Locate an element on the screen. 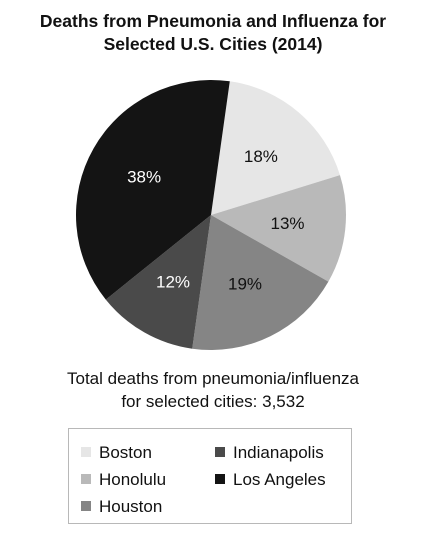  legend-label-houston: Houston is located at coordinates (131, 506).